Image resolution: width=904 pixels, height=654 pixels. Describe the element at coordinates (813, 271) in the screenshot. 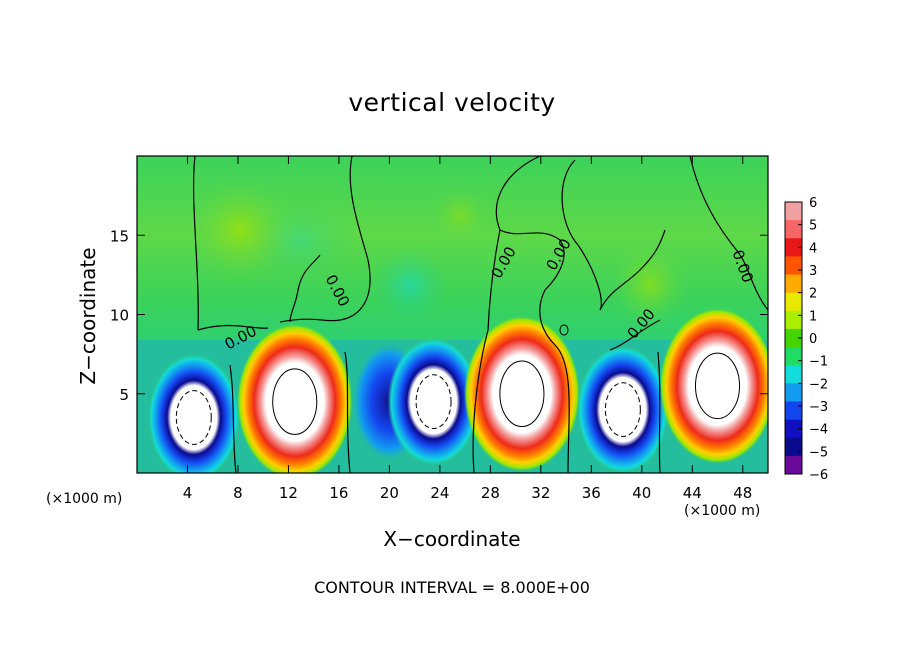

I see `colorbar-tick-label: 3` at that location.